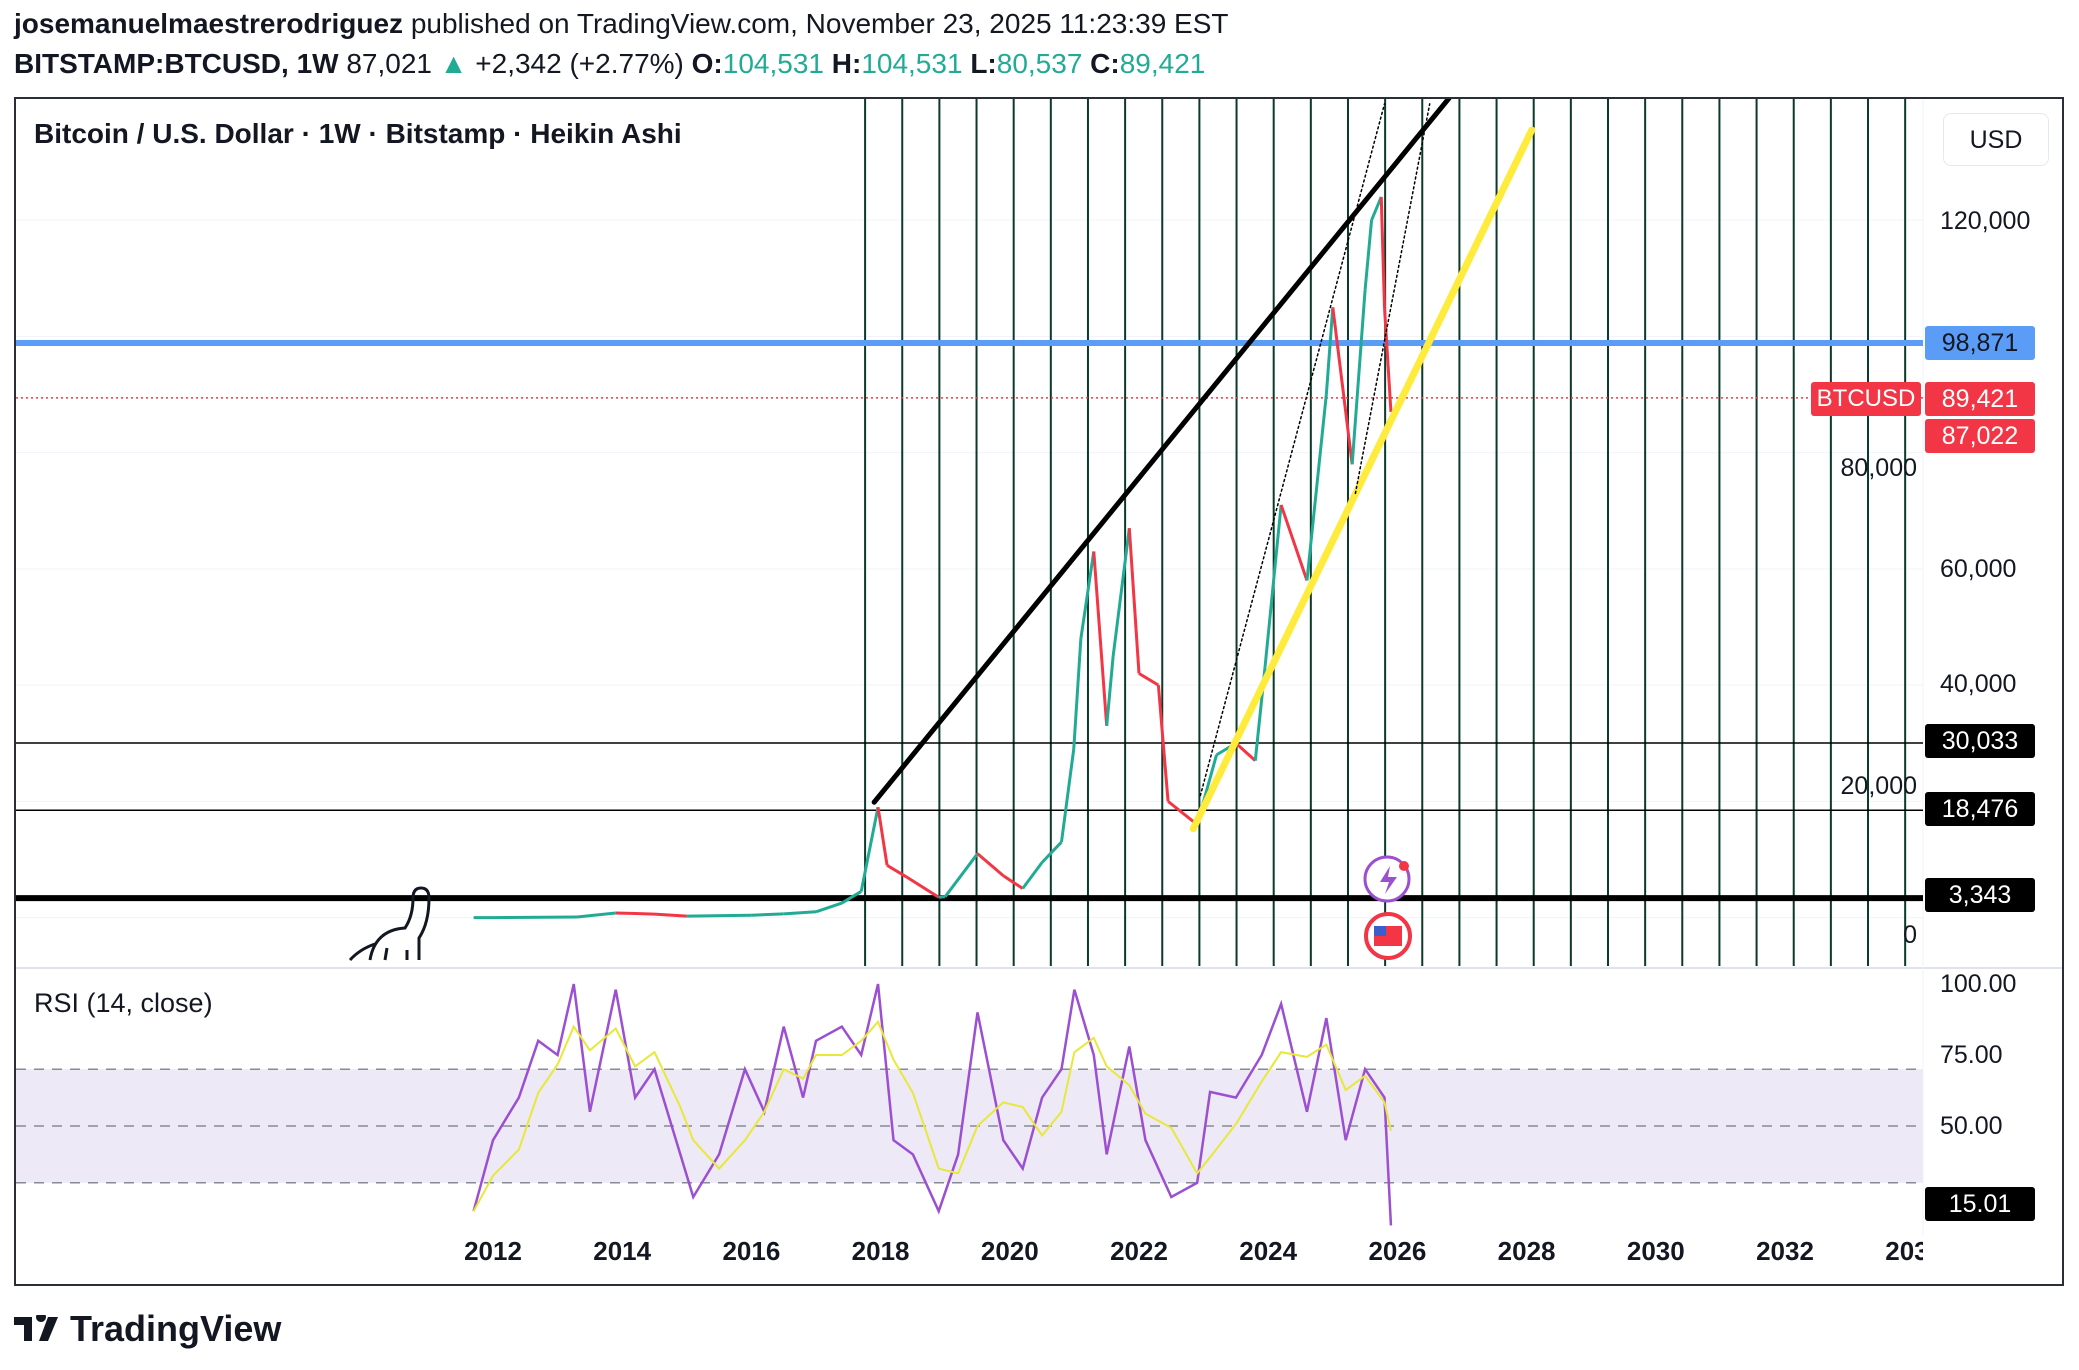  I want to click on level-label: 30,033, so click(1980, 741).